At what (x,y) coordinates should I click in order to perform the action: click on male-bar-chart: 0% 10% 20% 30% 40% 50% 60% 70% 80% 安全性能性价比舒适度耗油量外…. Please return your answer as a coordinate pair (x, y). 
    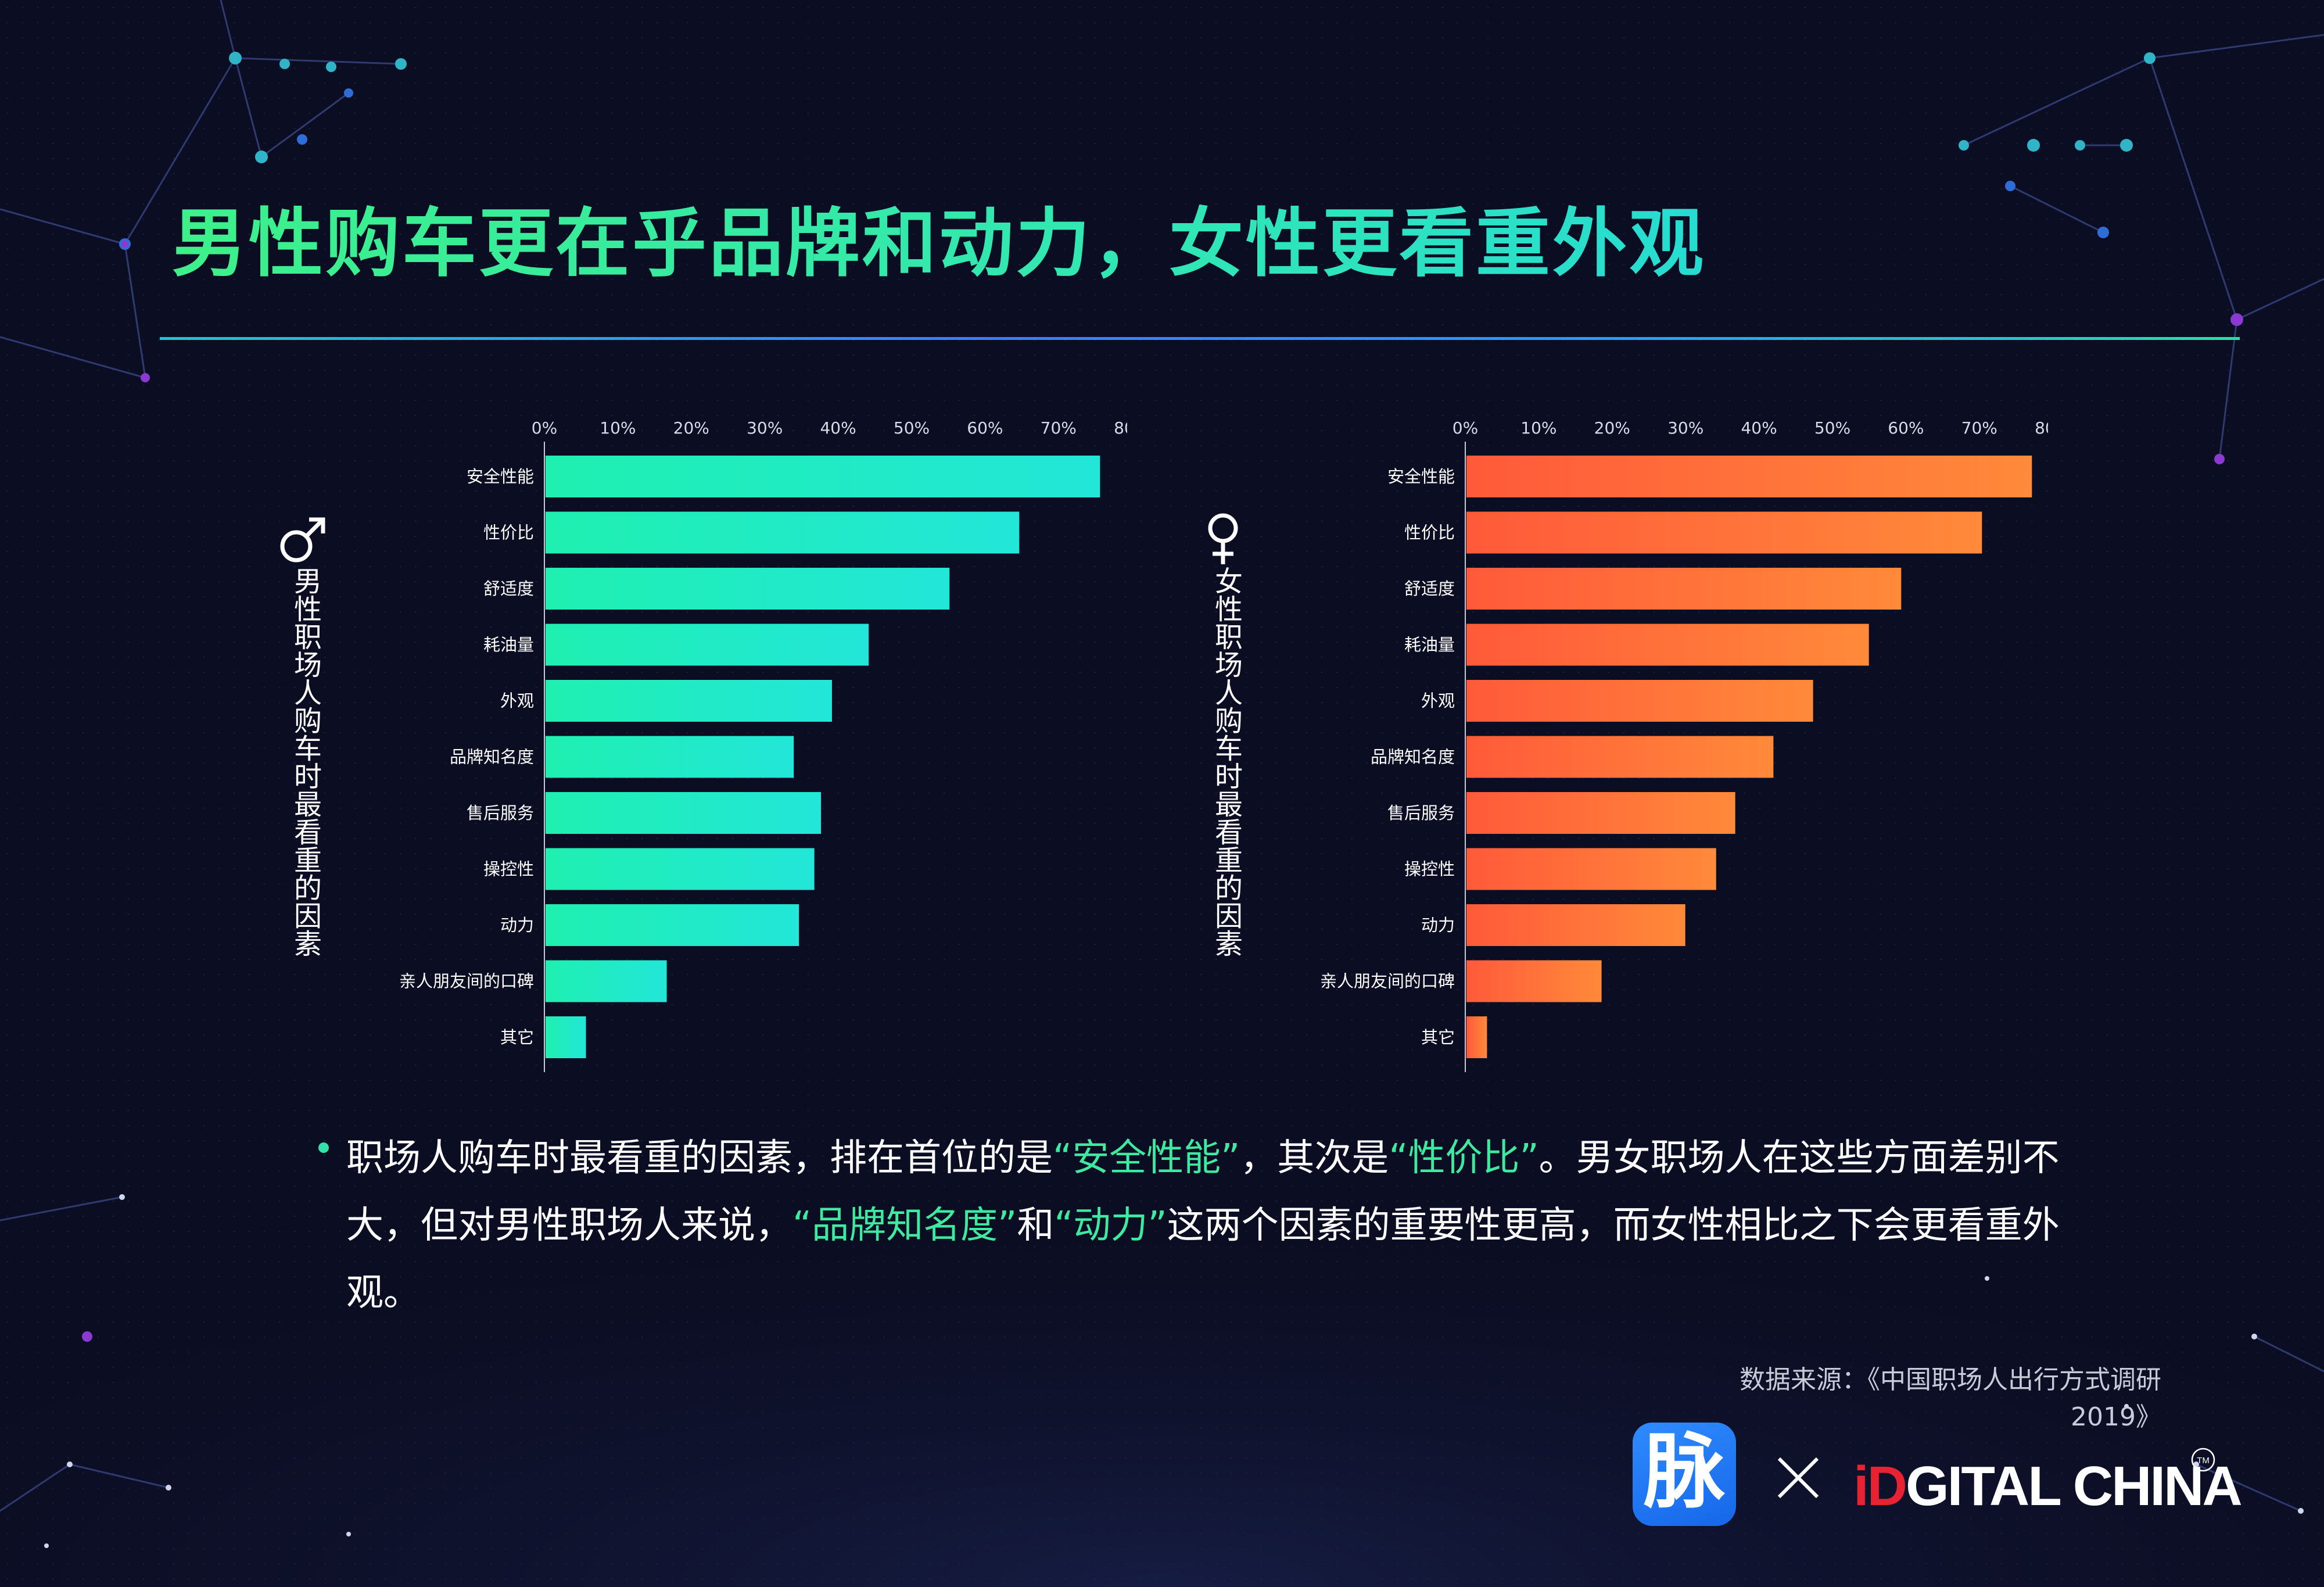
    Looking at the image, I should click on (763, 745).